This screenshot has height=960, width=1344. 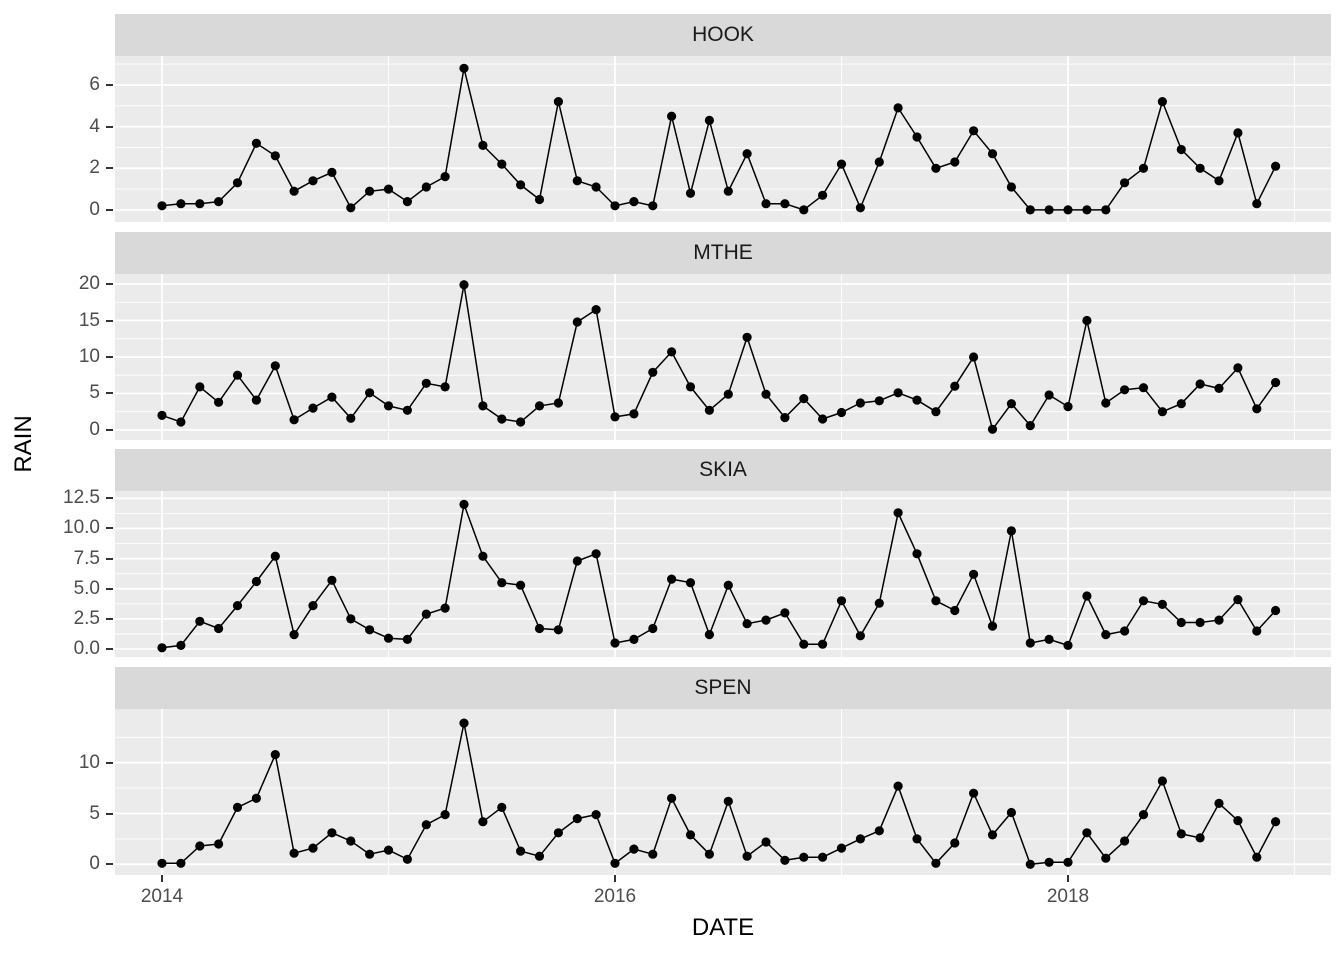 I want to click on y-tick-label: 20, so click(x=89, y=283).